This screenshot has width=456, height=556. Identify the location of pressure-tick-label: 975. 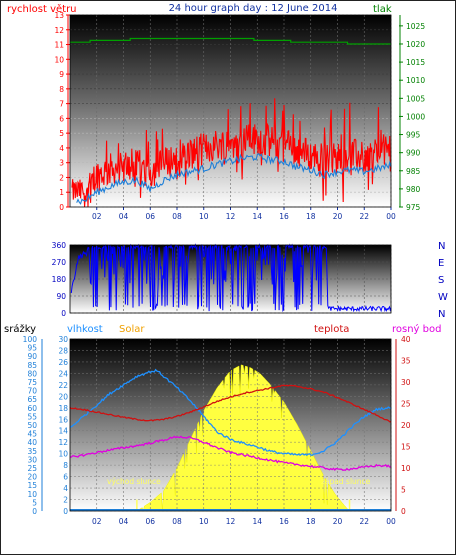
(413, 207).